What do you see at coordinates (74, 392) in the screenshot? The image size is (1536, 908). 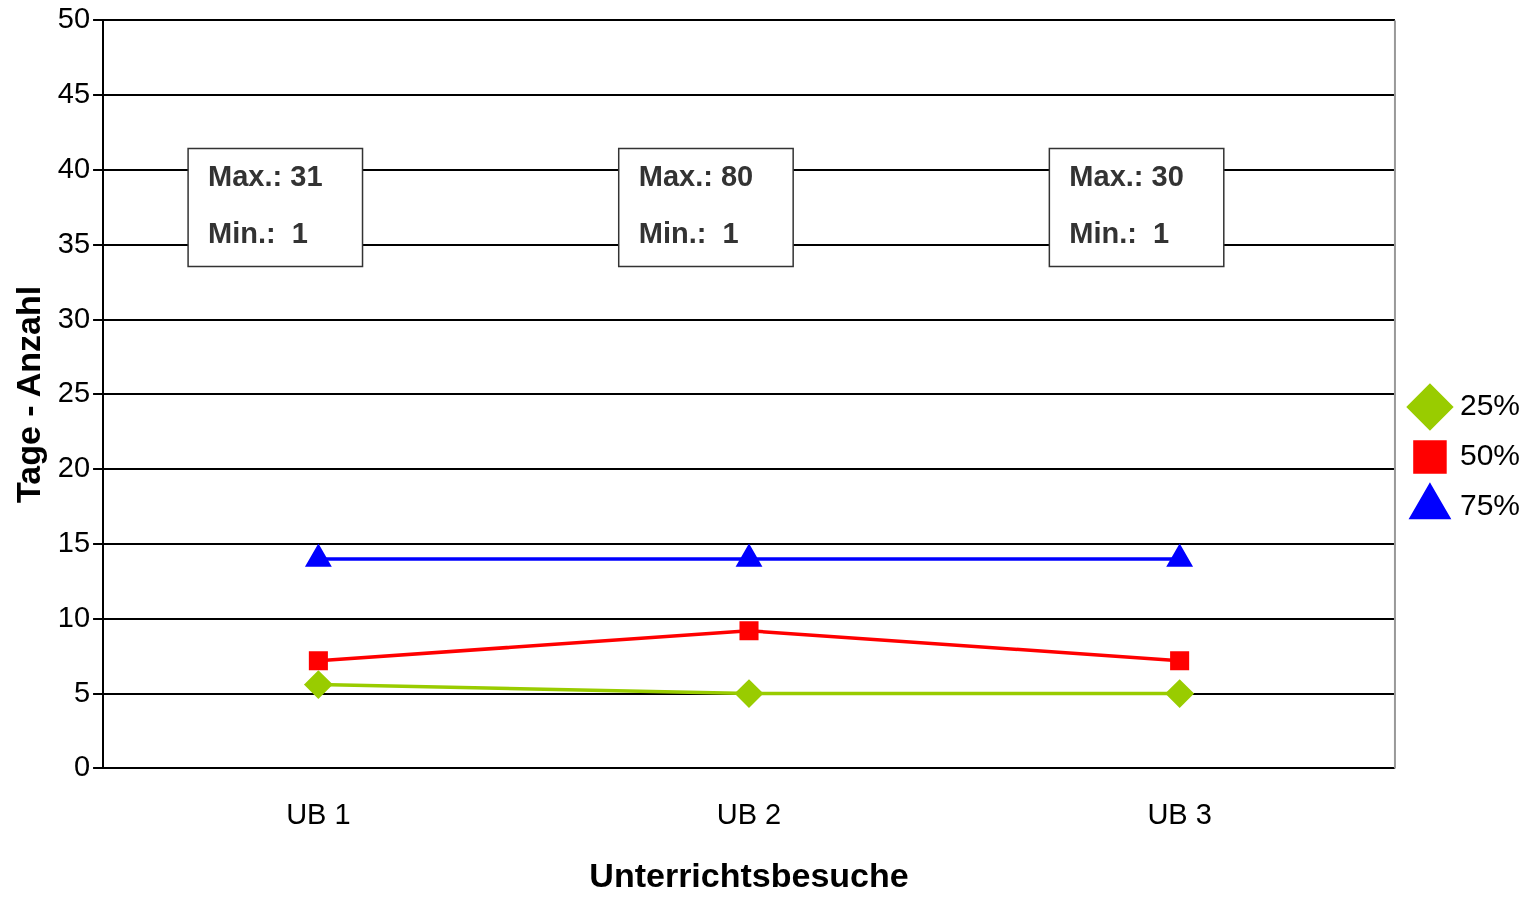 I see `y-tick-label: 25` at bounding box center [74, 392].